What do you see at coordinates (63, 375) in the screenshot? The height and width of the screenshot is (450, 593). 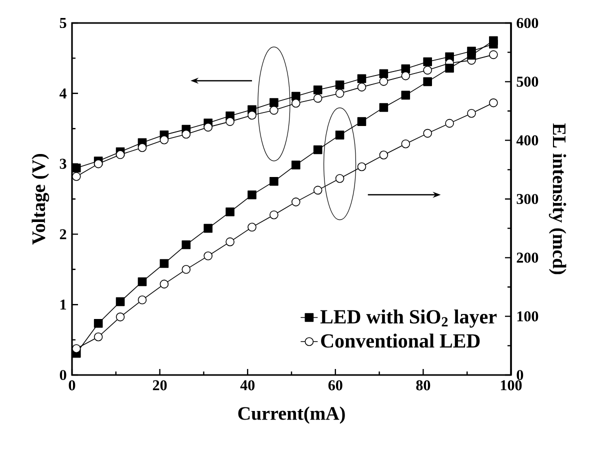 I see `y-tick-label: 0` at bounding box center [63, 375].